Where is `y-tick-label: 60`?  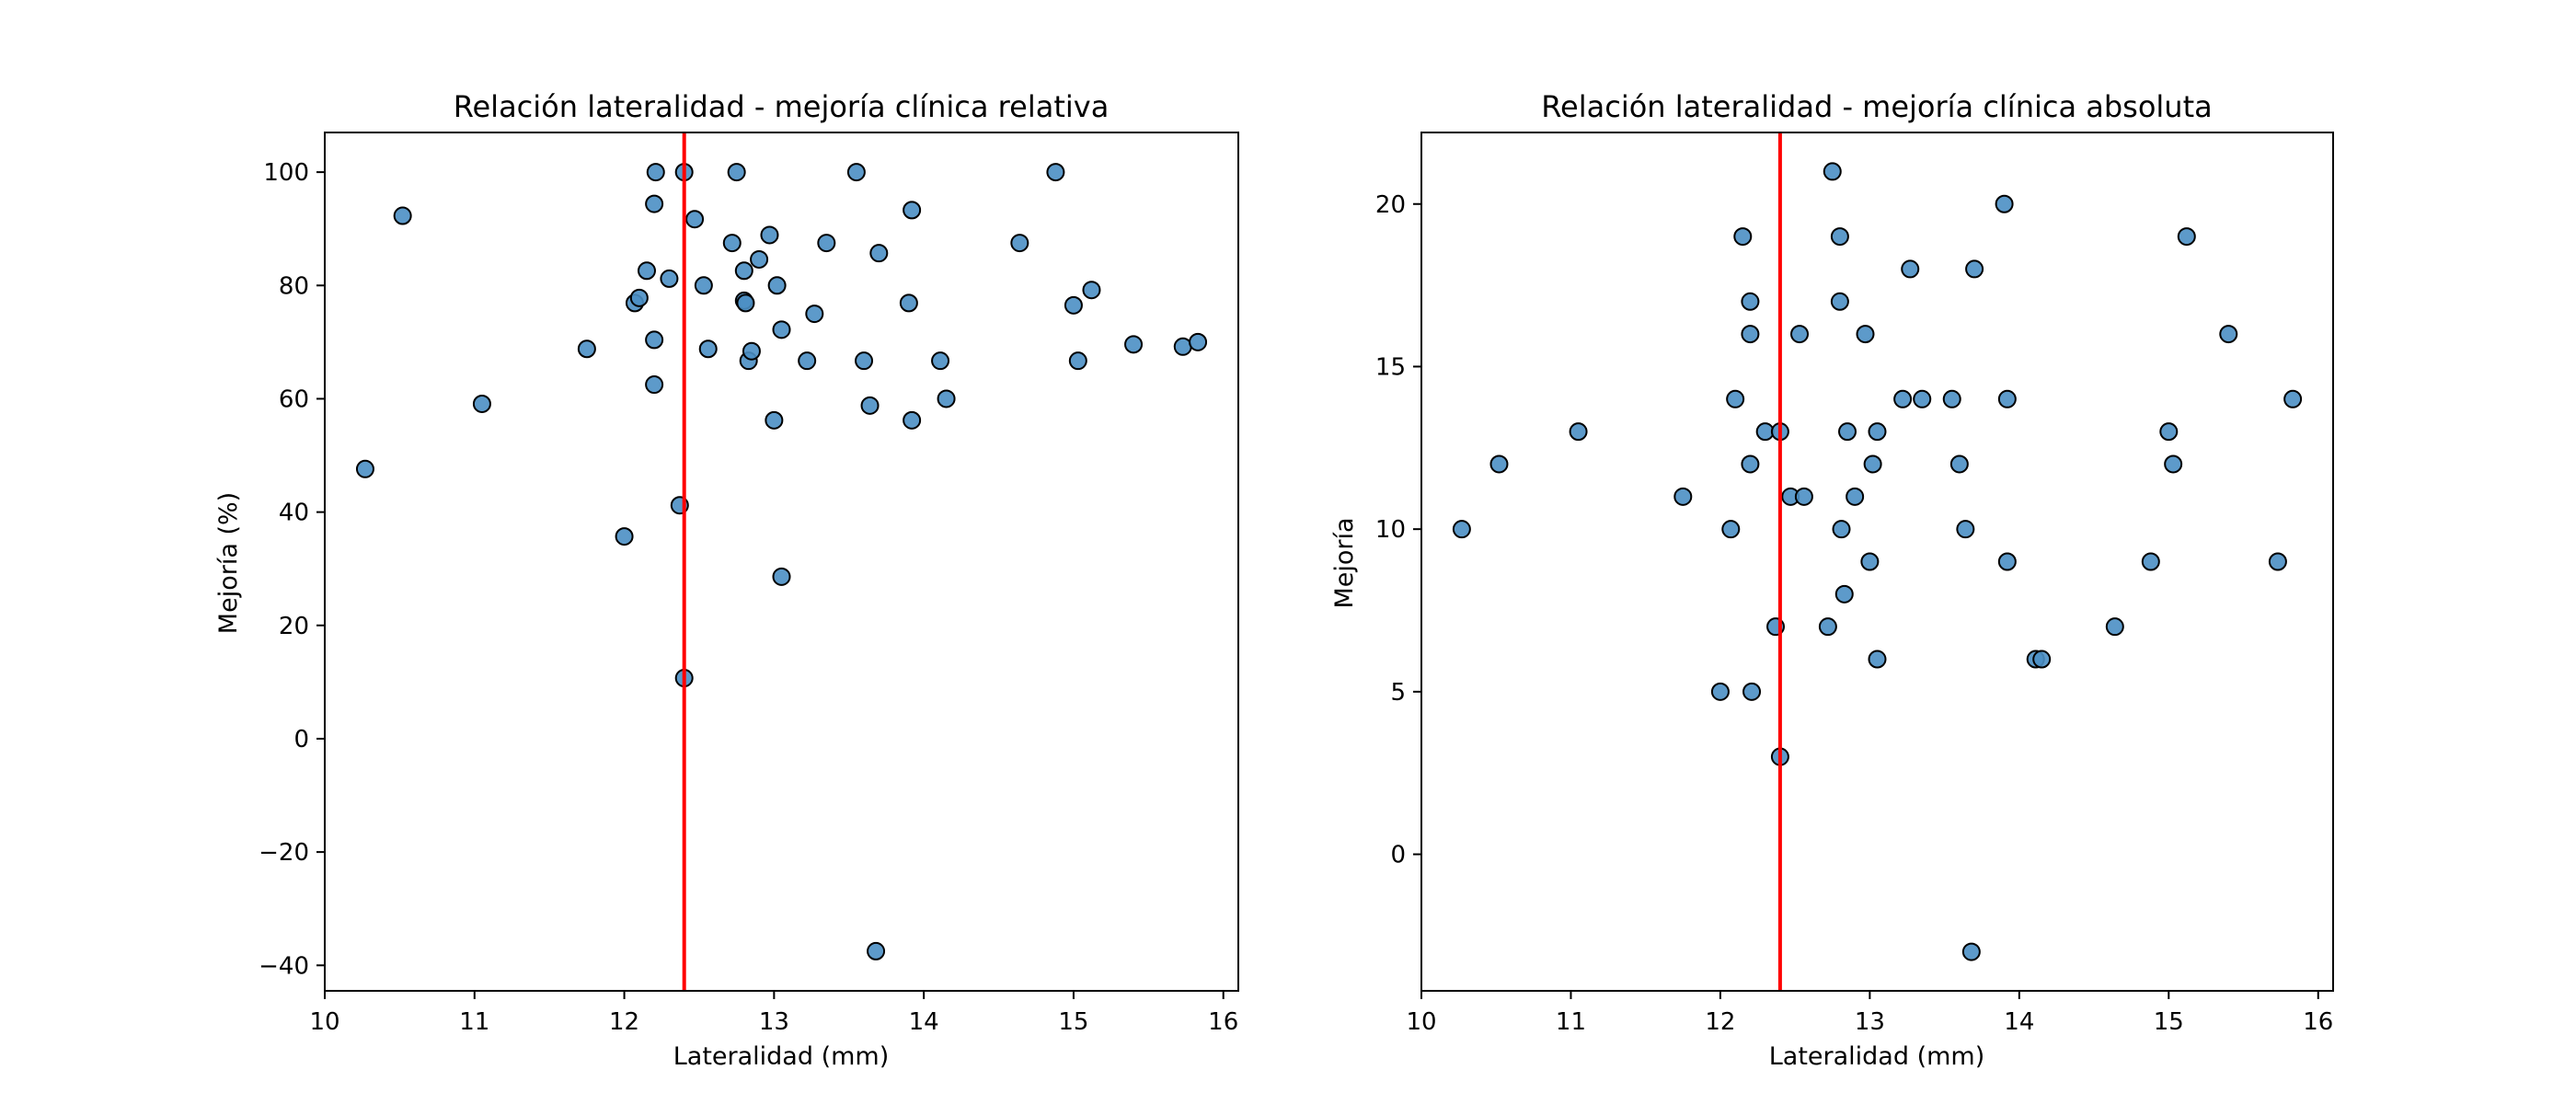
y-tick-label: 60 is located at coordinates (294, 399).